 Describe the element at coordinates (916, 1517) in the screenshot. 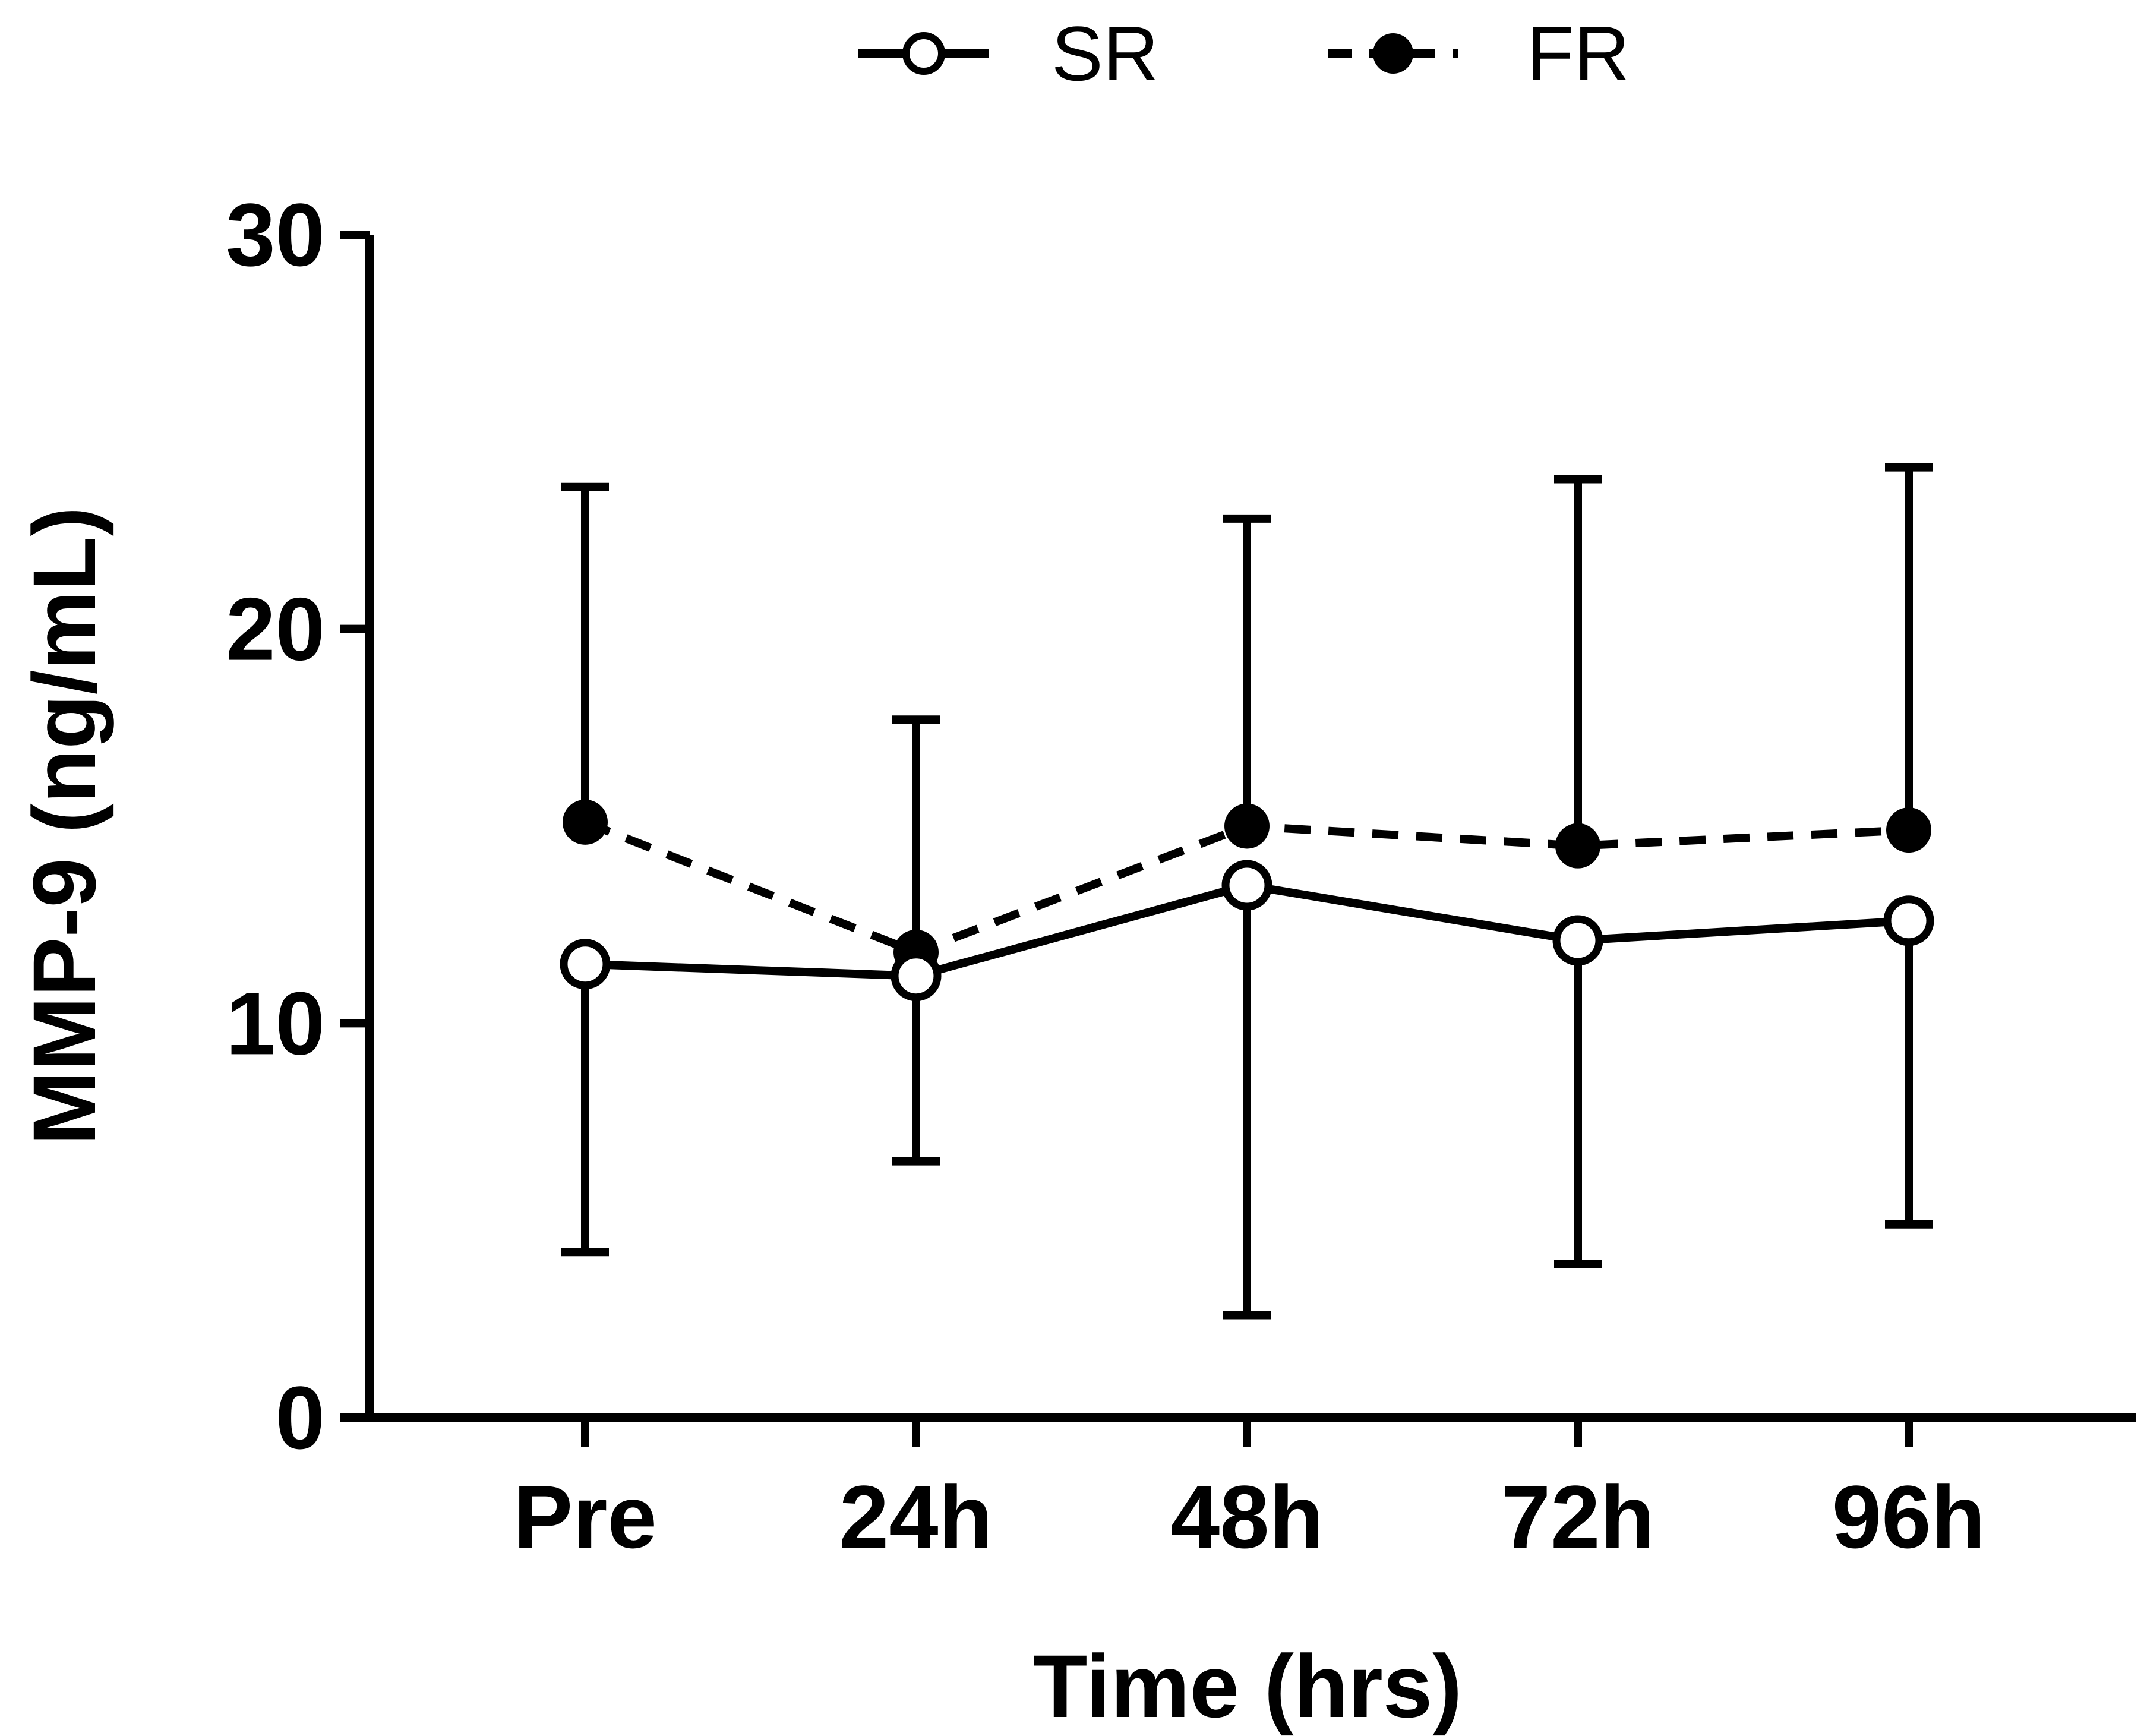

I see `x-tick-label-24h: 24h` at that location.